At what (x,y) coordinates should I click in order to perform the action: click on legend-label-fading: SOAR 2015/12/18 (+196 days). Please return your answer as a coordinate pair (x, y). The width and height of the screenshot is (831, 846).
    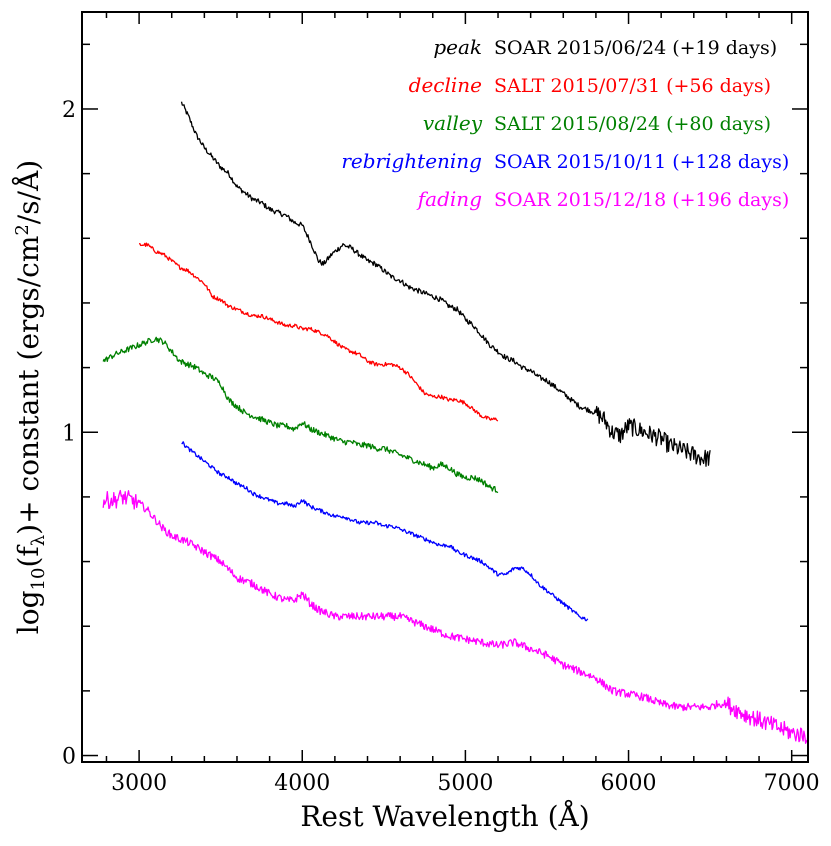
    Looking at the image, I should click on (641, 200).